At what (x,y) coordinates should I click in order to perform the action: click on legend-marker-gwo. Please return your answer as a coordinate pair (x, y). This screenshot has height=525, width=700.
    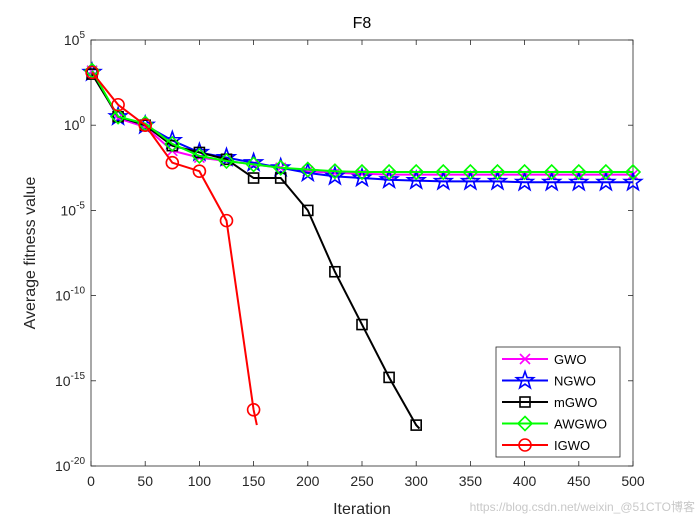
    Looking at the image, I should click on (525, 359).